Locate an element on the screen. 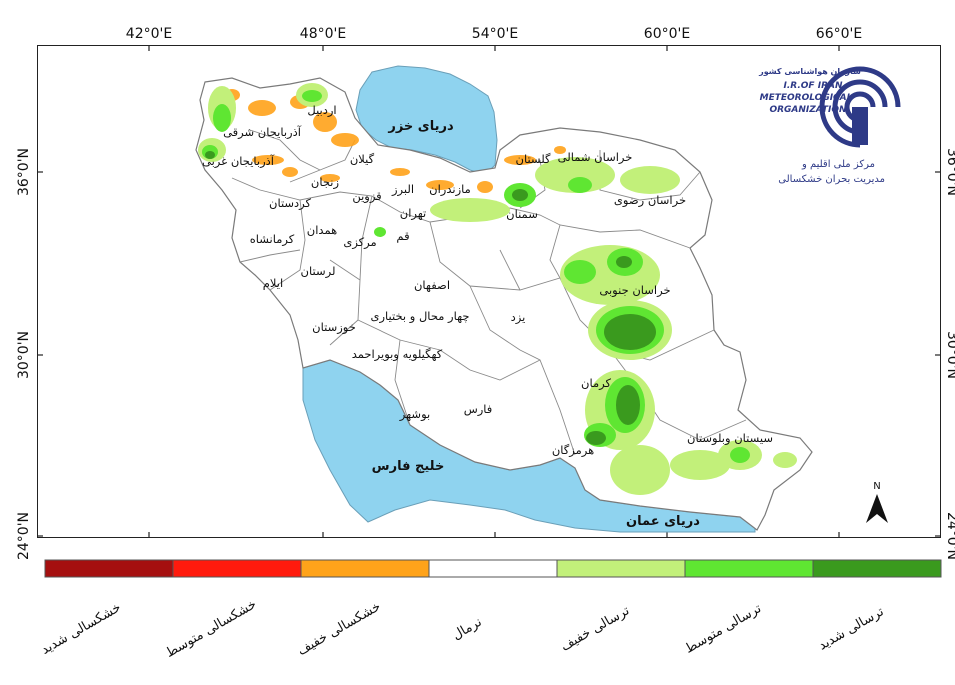  province-label: کرمان is located at coordinates (596, 383).